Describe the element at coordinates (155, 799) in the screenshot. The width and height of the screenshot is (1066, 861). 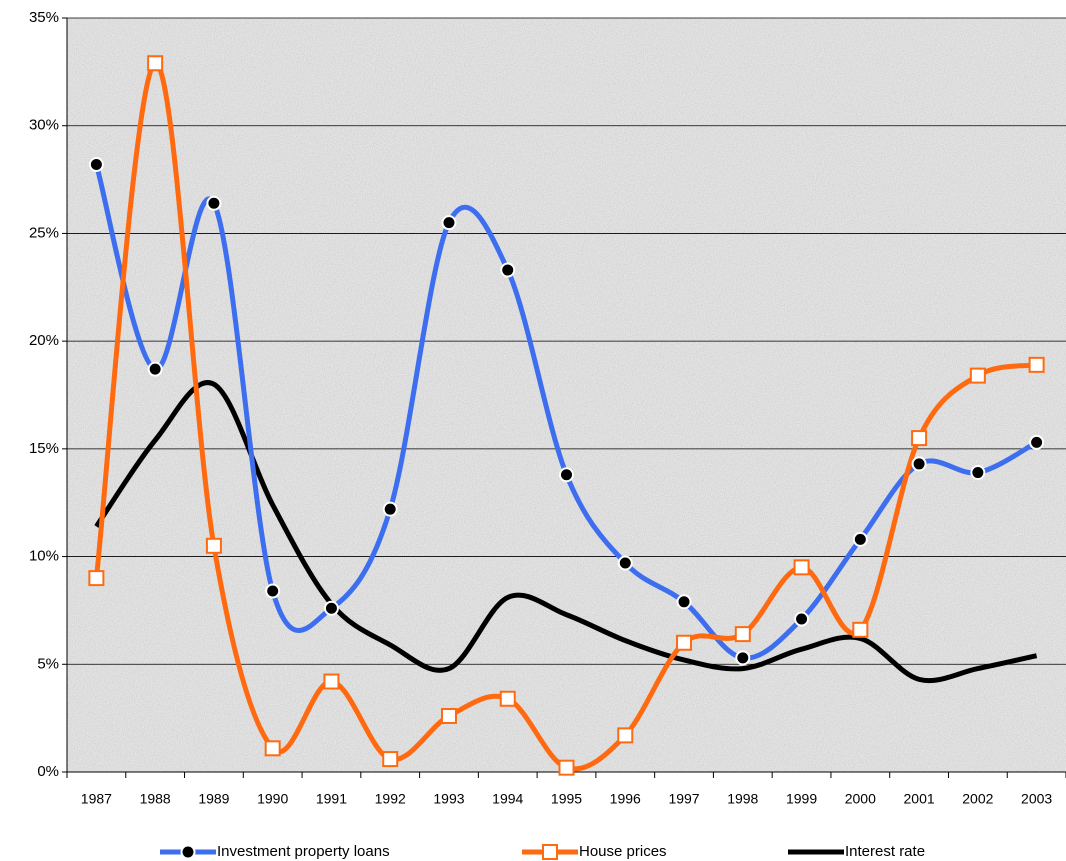
I see `x-tick-label: 1988` at that location.